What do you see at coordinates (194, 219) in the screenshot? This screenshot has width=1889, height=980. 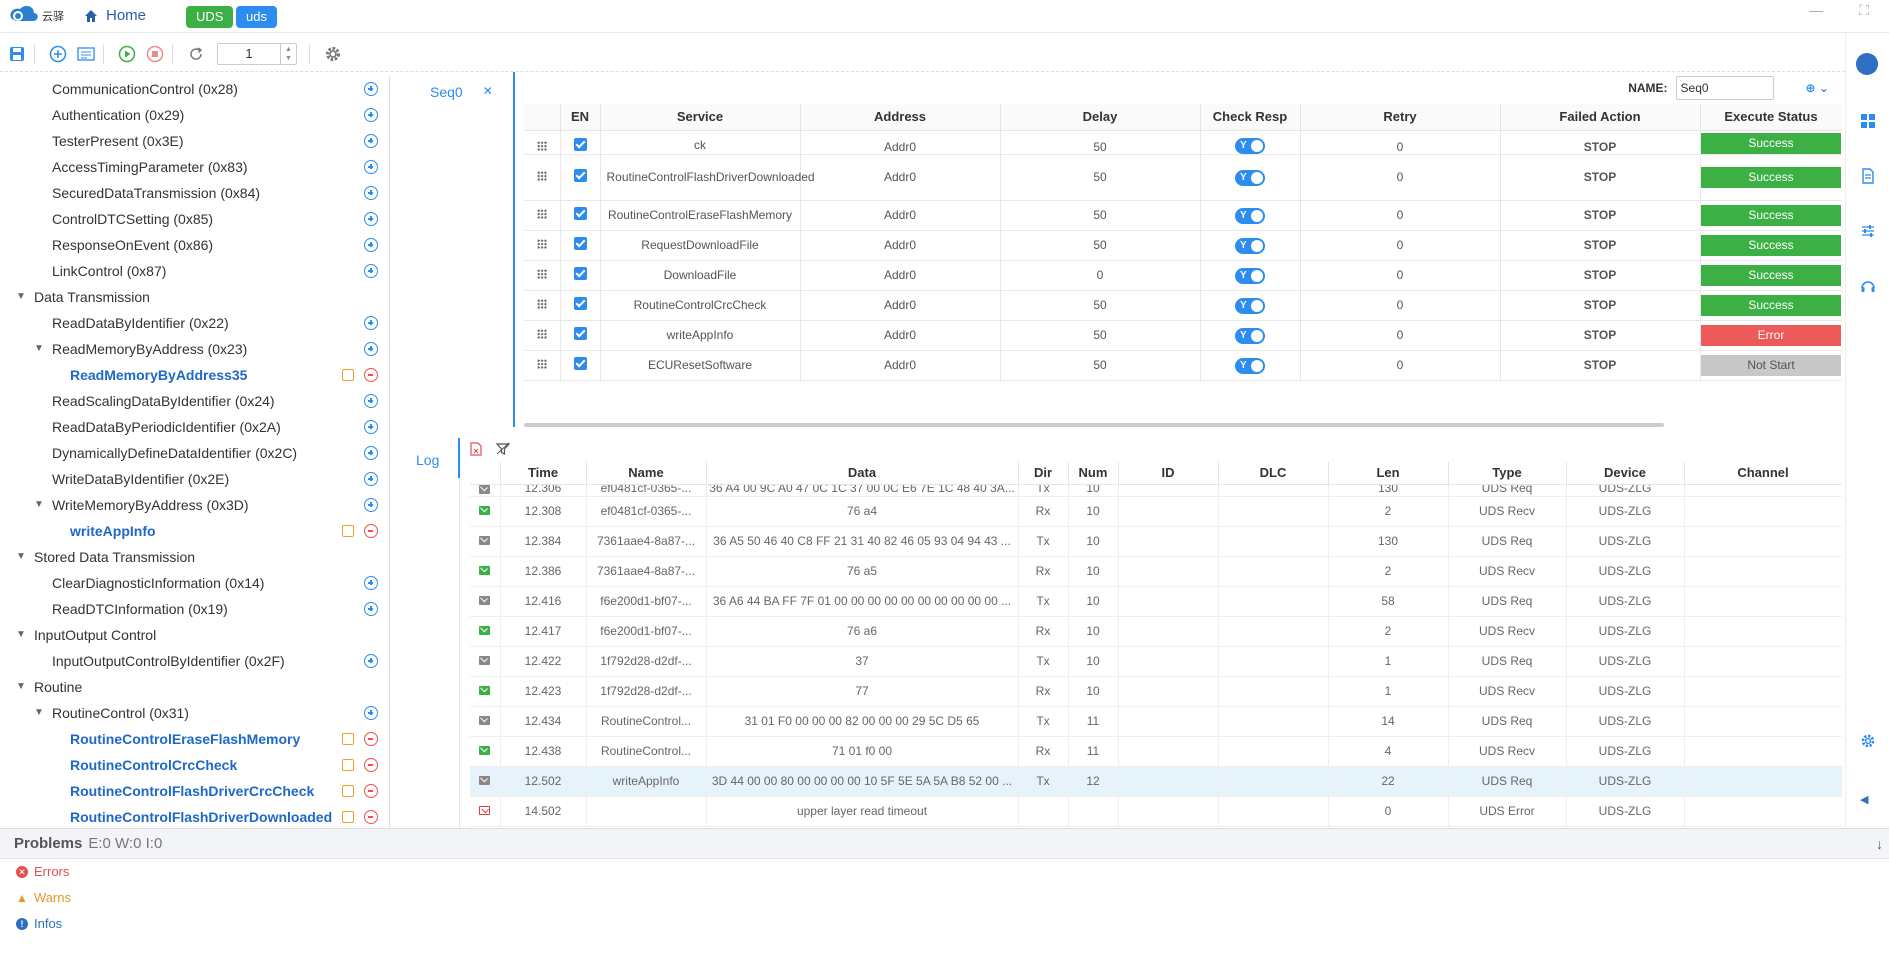 I see `tree-service-item: ControlDTCSetting (0x85)` at bounding box center [194, 219].